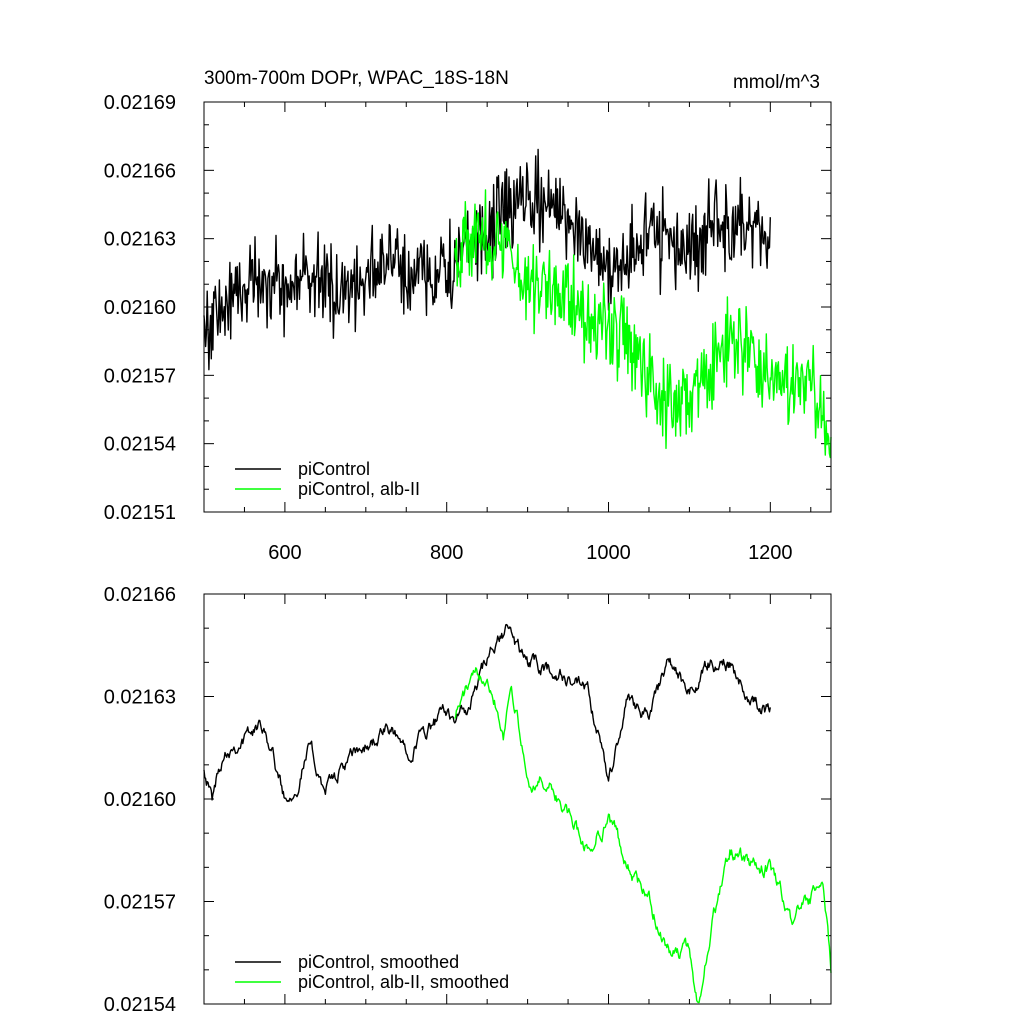 The image size is (1024, 1024). What do you see at coordinates (284, 553) in the screenshot?
I see `x-tick-label: 600` at bounding box center [284, 553].